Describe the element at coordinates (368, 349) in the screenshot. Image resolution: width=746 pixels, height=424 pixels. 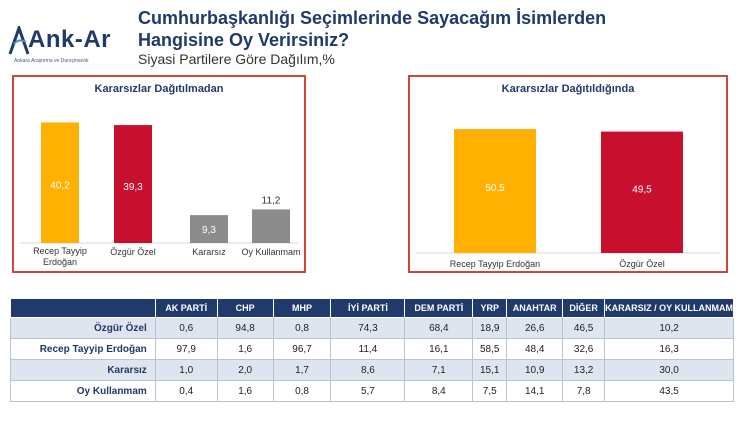
I see `table-cell: 11,4` at that location.